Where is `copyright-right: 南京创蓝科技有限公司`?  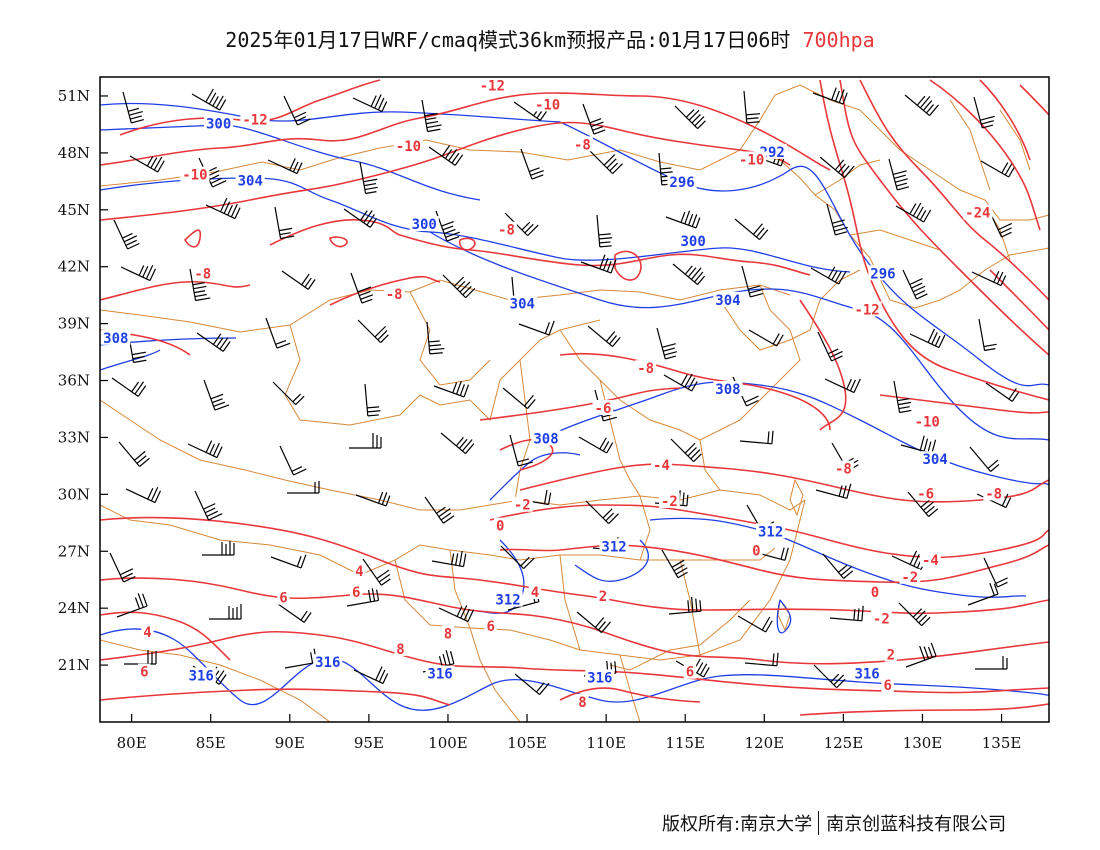
copyright-right: 南京创蓝科技有限公司 is located at coordinates (916, 824).